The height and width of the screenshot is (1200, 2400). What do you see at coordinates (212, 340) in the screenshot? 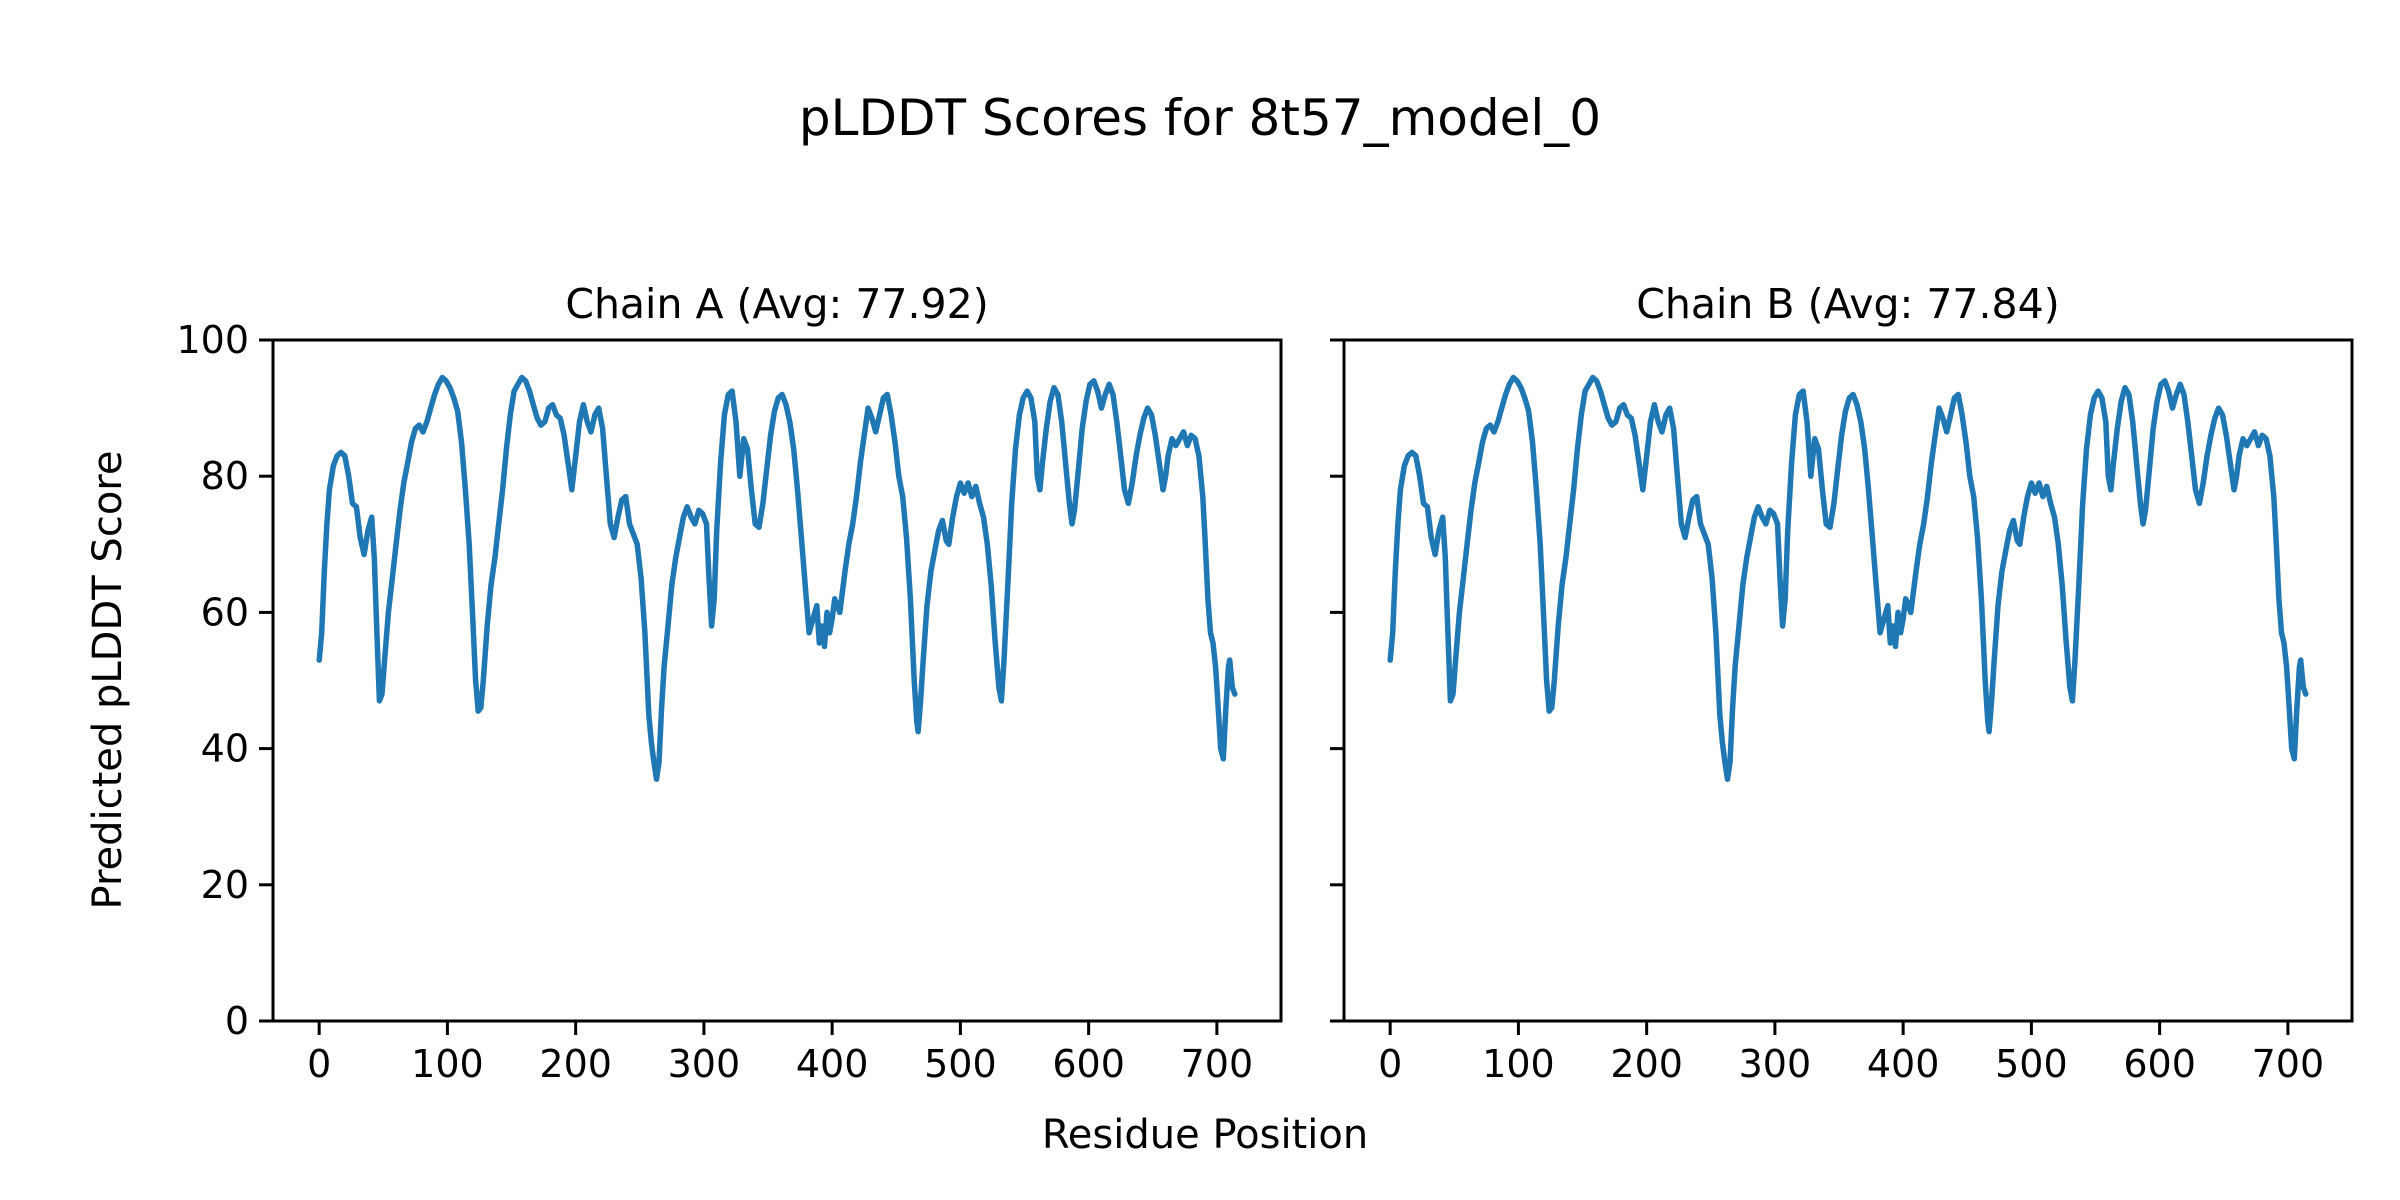
I see `y-tick-label: 100` at bounding box center [212, 340].